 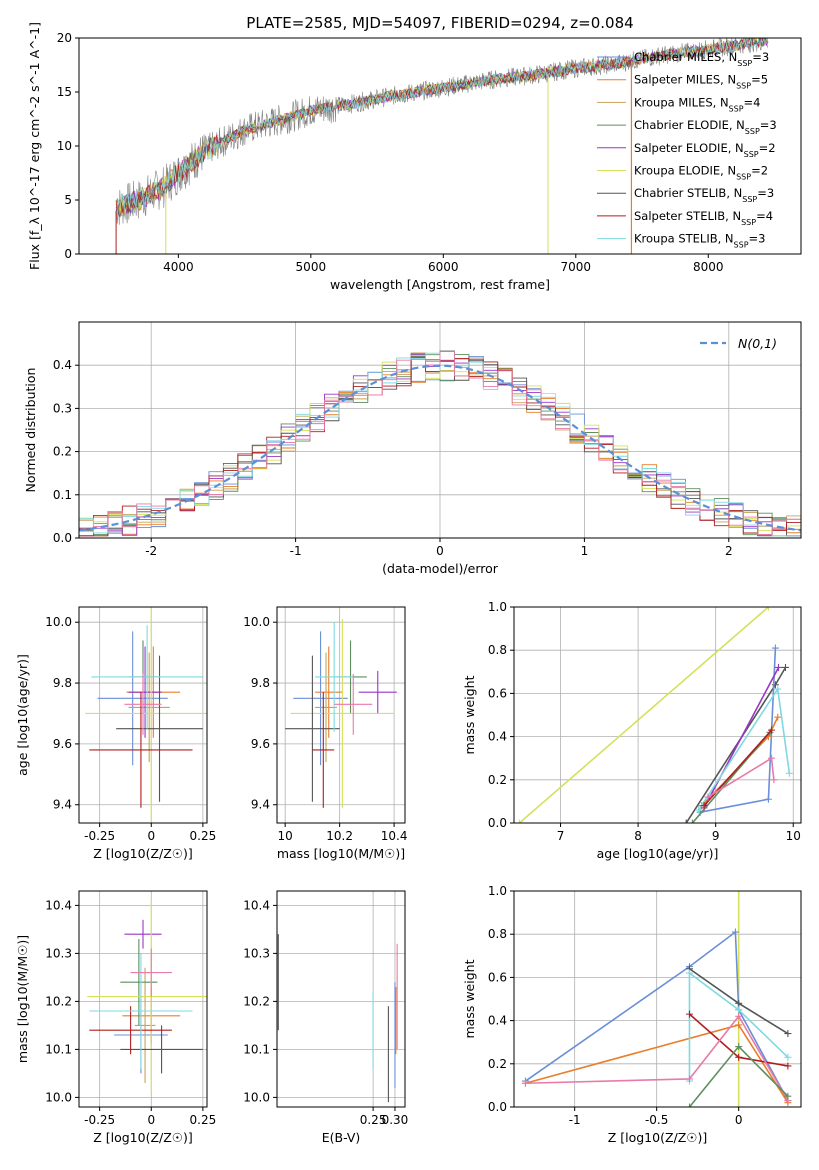 What do you see at coordinates (656, 1120) in the screenshot?
I see `x-tick-label: -0.5` at bounding box center [656, 1120].